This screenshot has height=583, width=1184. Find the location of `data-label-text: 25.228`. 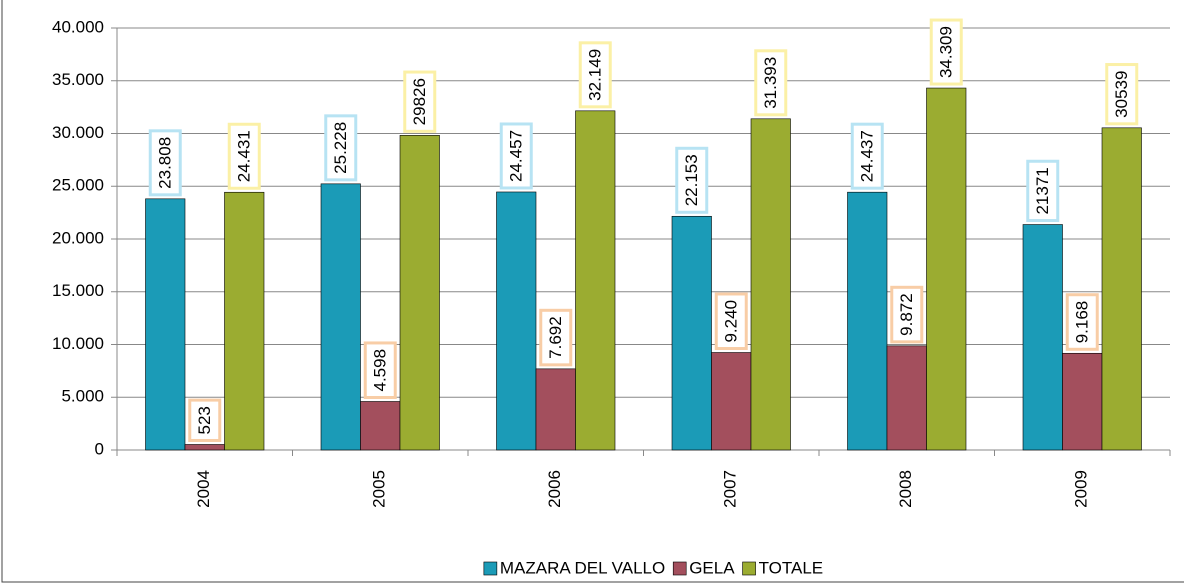

data-label-text: 25.228 is located at coordinates (340, 148).